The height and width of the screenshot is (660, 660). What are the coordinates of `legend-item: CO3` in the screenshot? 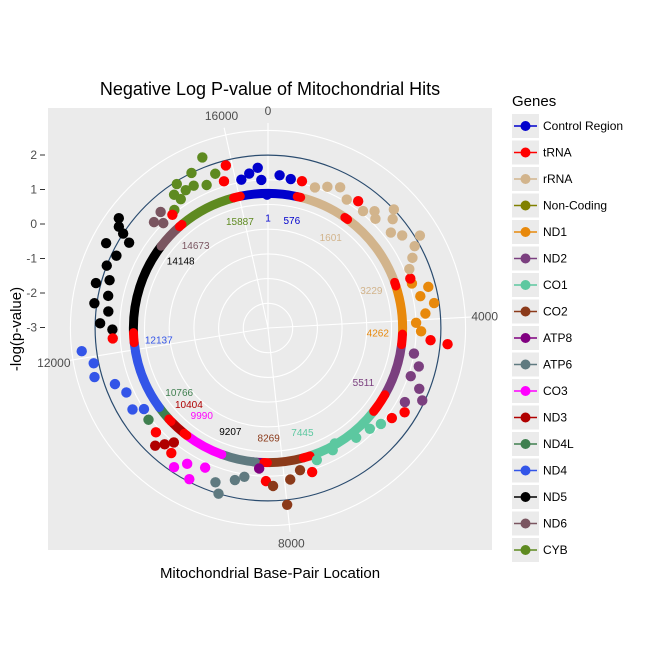 It's located at (540, 391).